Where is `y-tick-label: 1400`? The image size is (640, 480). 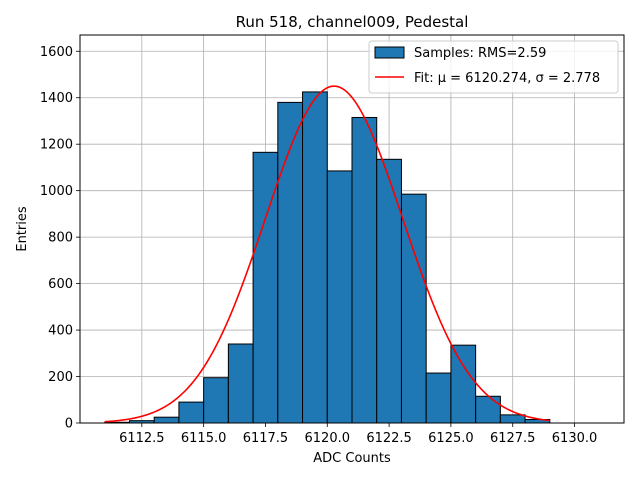
y-tick-label: 1400 is located at coordinates (56, 98).